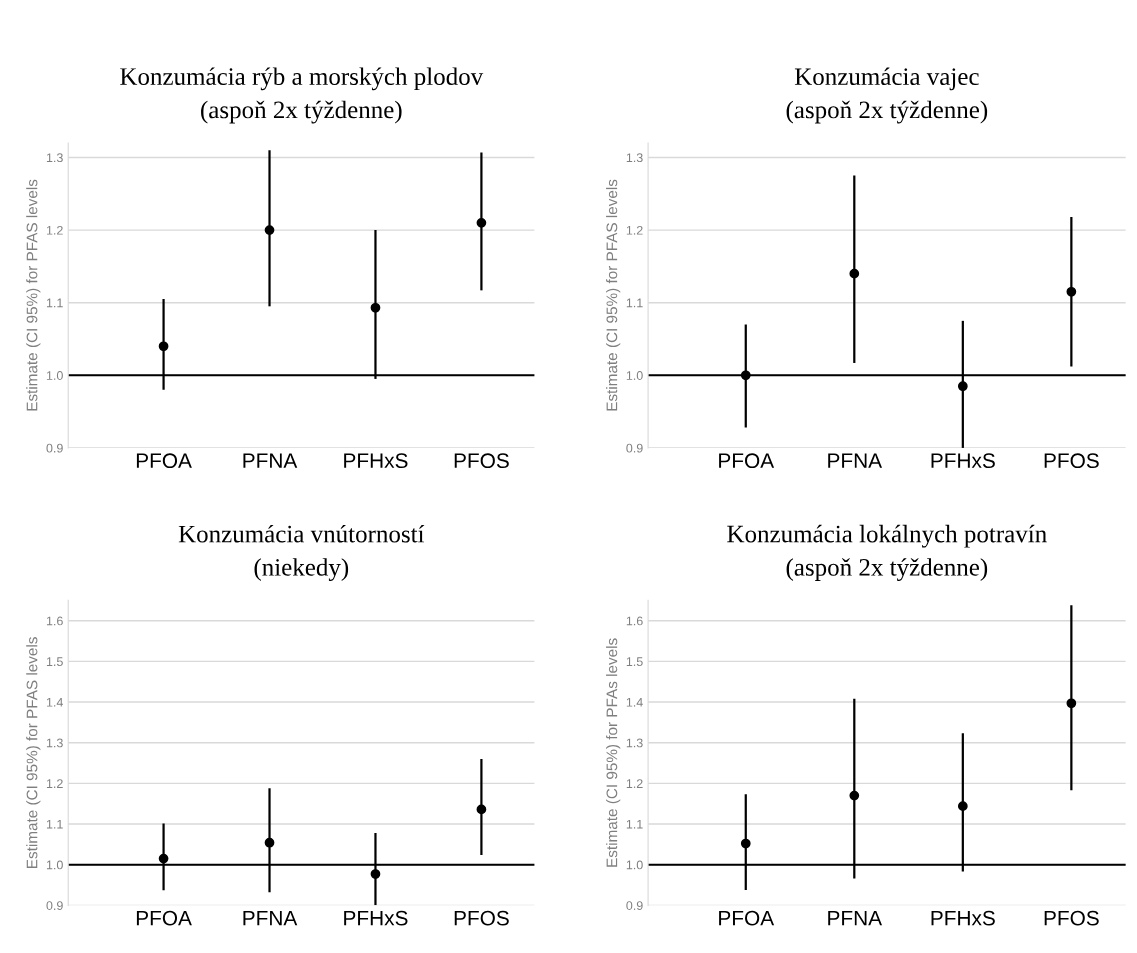 This screenshot has width=1137, height=953. What do you see at coordinates (613, 752) in the screenshot?
I see `y-axis-title: Estimate (CI 95%) for PFAs levels` at bounding box center [613, 752].